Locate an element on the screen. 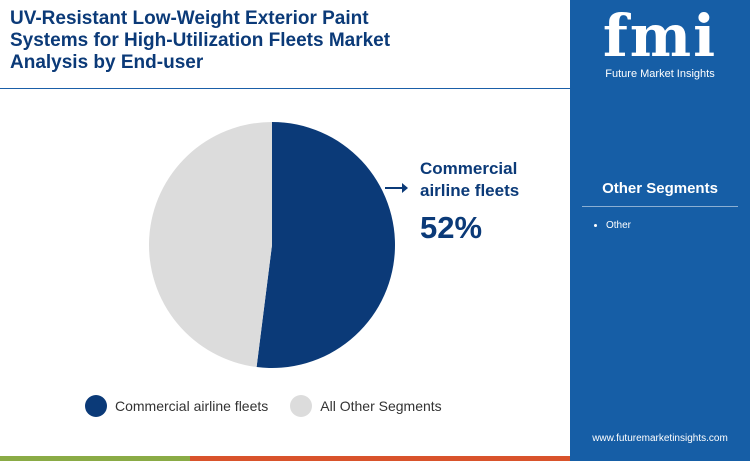 The image size is (750, 461). segment-item: Other is located at coordinates (618, 225).